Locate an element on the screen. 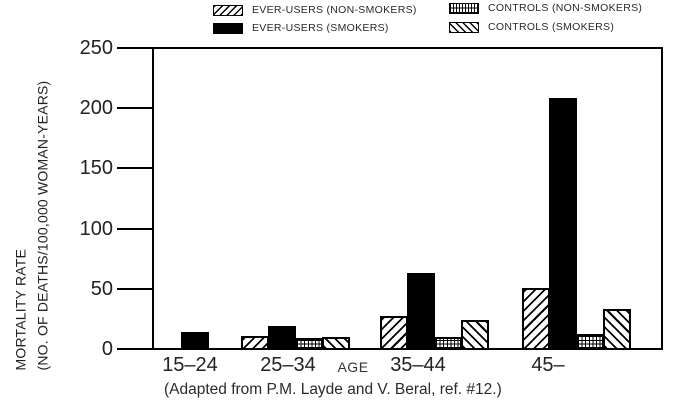  legend-item: EVER-USERS (NON-SMOKERS) is located at coordinates (315, 10).